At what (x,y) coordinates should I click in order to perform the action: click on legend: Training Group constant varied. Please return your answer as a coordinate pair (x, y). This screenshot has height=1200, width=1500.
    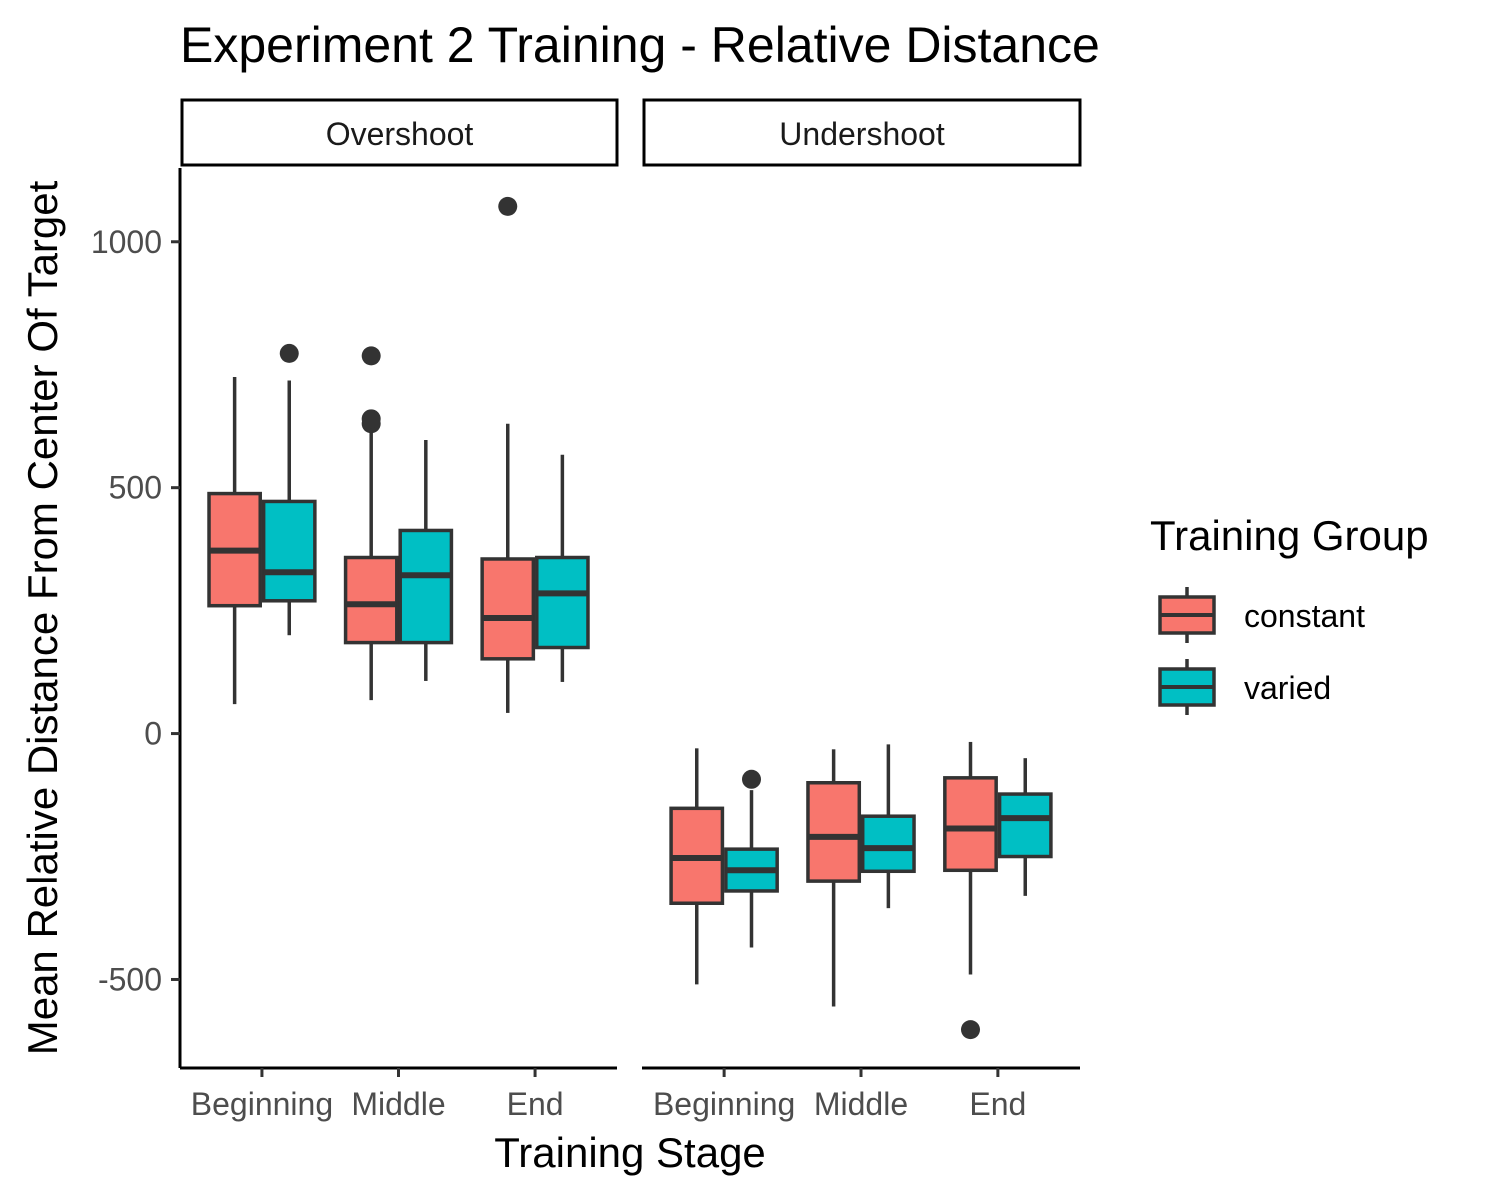
    Looking at the image, I should click on (1289, 613).